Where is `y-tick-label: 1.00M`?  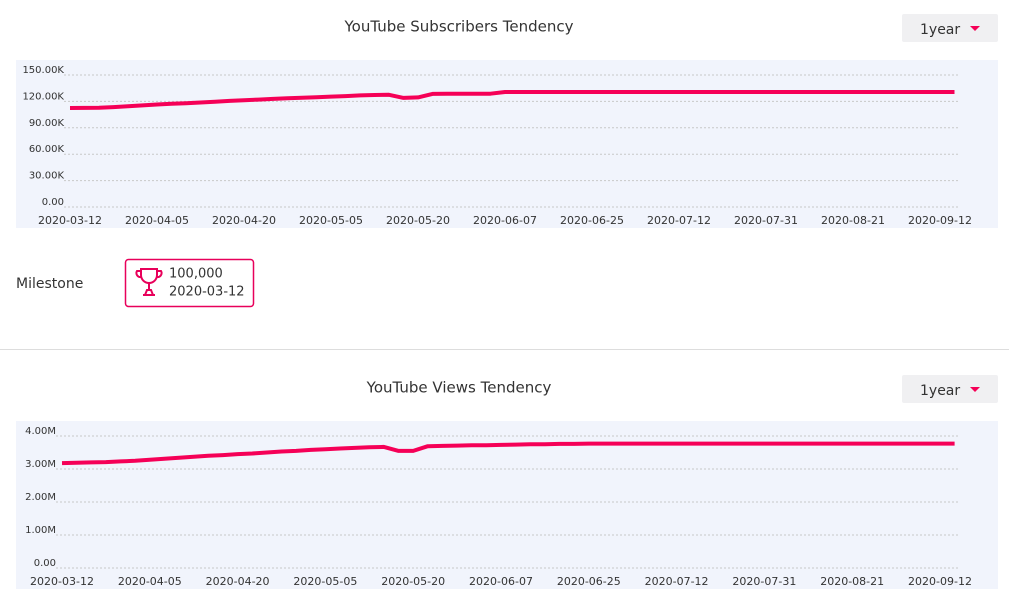
y-tick-label: 1.00M is located at coordinates (40, 530).